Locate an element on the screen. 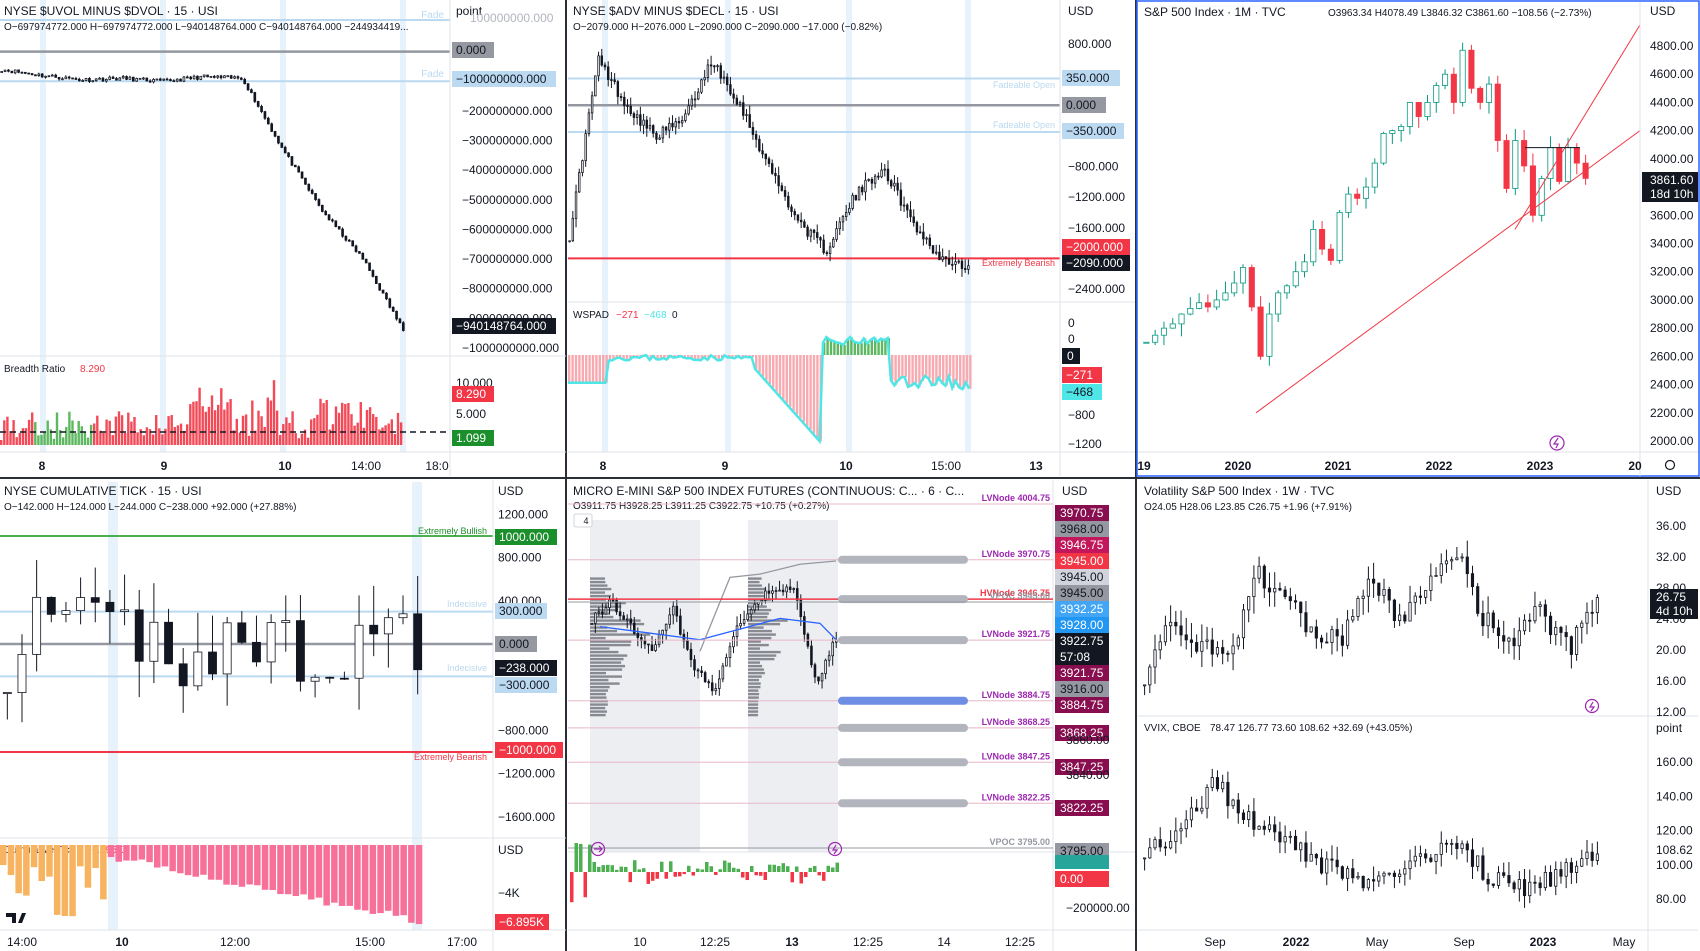  vix-axis-unit: USD is located at coordinates (1669, 491).